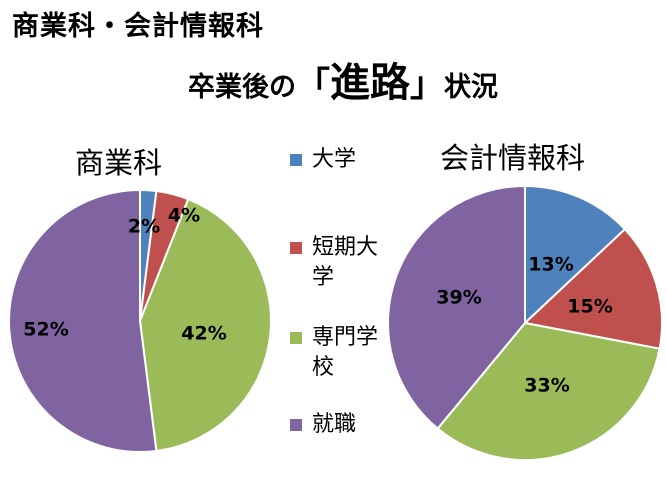 Image resolution: width=666 pixels, height=490 pixels. What do you see at coordinates (550, 265) in the screenshot?
I see `data-label-kaikei-daigaku: 13%` at bounding box center [550, 265].